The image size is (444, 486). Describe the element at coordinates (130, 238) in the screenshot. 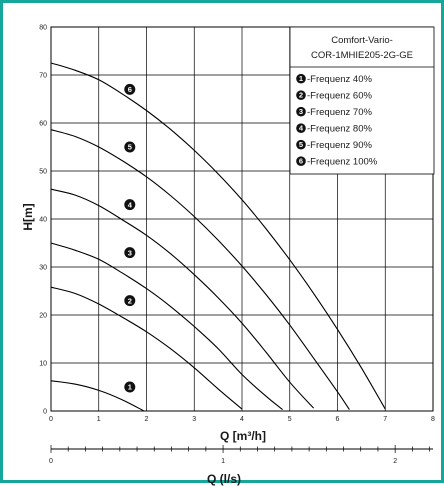

I see `curve-markers: 1 2 3 4 5 6` at that location.